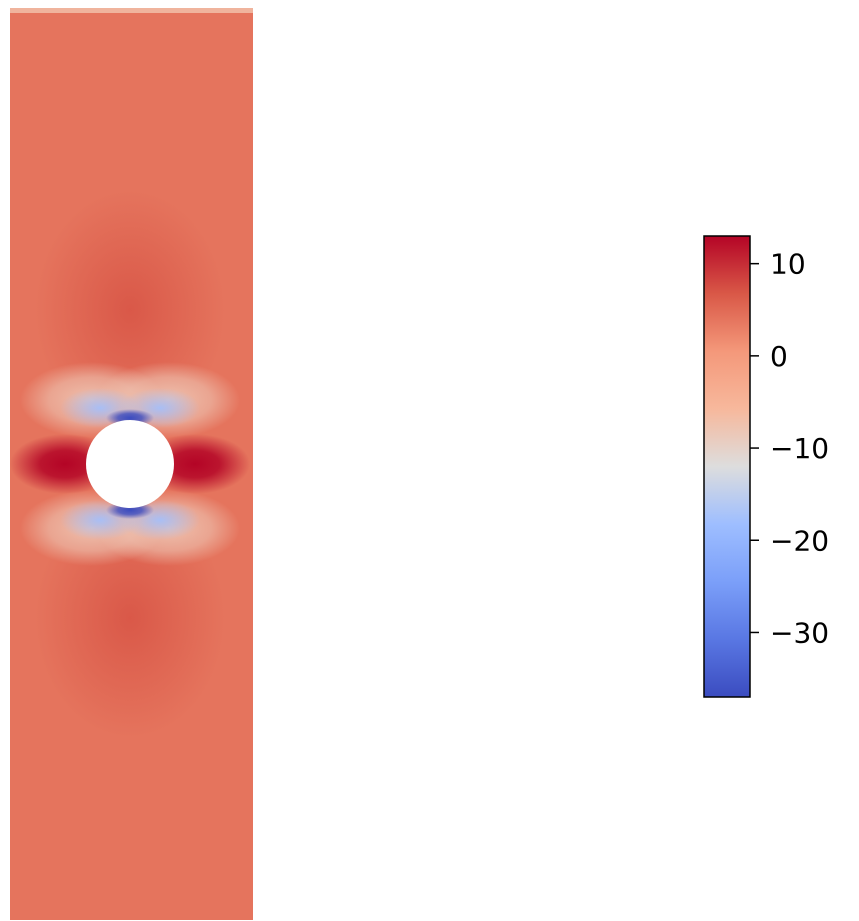 The width and height of the screenshot is (859, 921). I want to click on colorbar-tick-label-4: −30, so click(799, 632).